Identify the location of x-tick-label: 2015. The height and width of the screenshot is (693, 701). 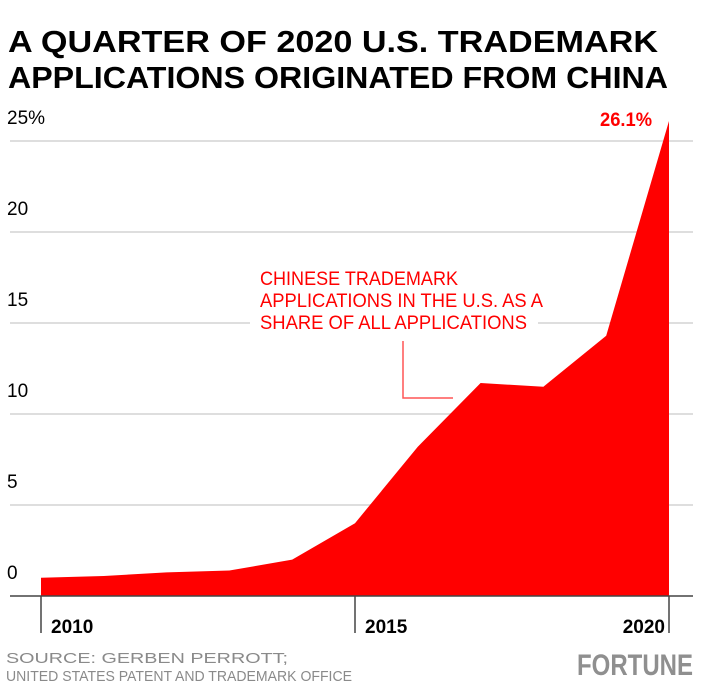
(386, 627).